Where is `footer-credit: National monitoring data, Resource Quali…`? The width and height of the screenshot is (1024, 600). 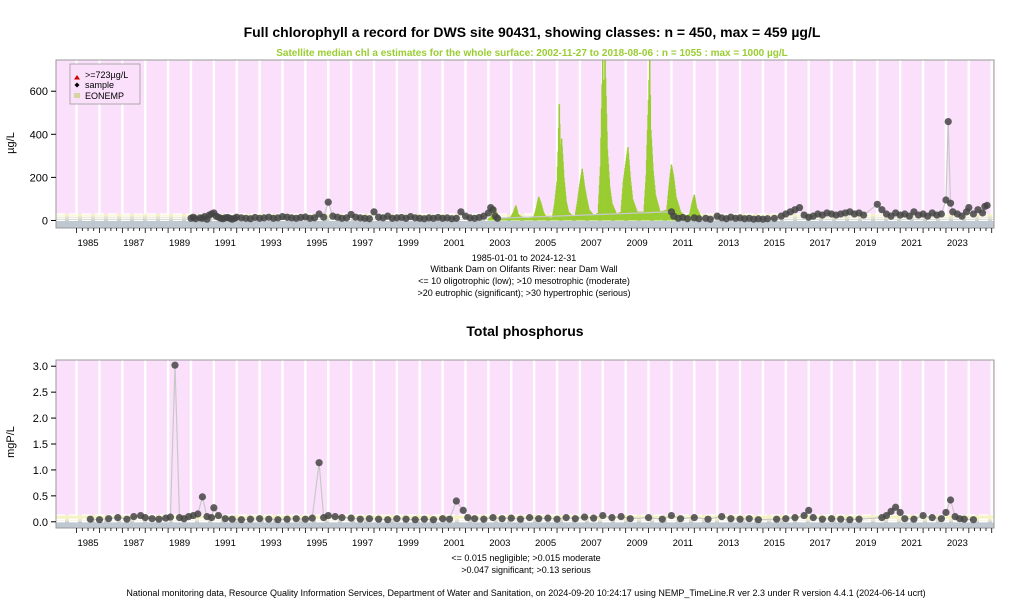
footer-credit: National monitoring data, Resource Quali… is located at coordinates (525, 593).